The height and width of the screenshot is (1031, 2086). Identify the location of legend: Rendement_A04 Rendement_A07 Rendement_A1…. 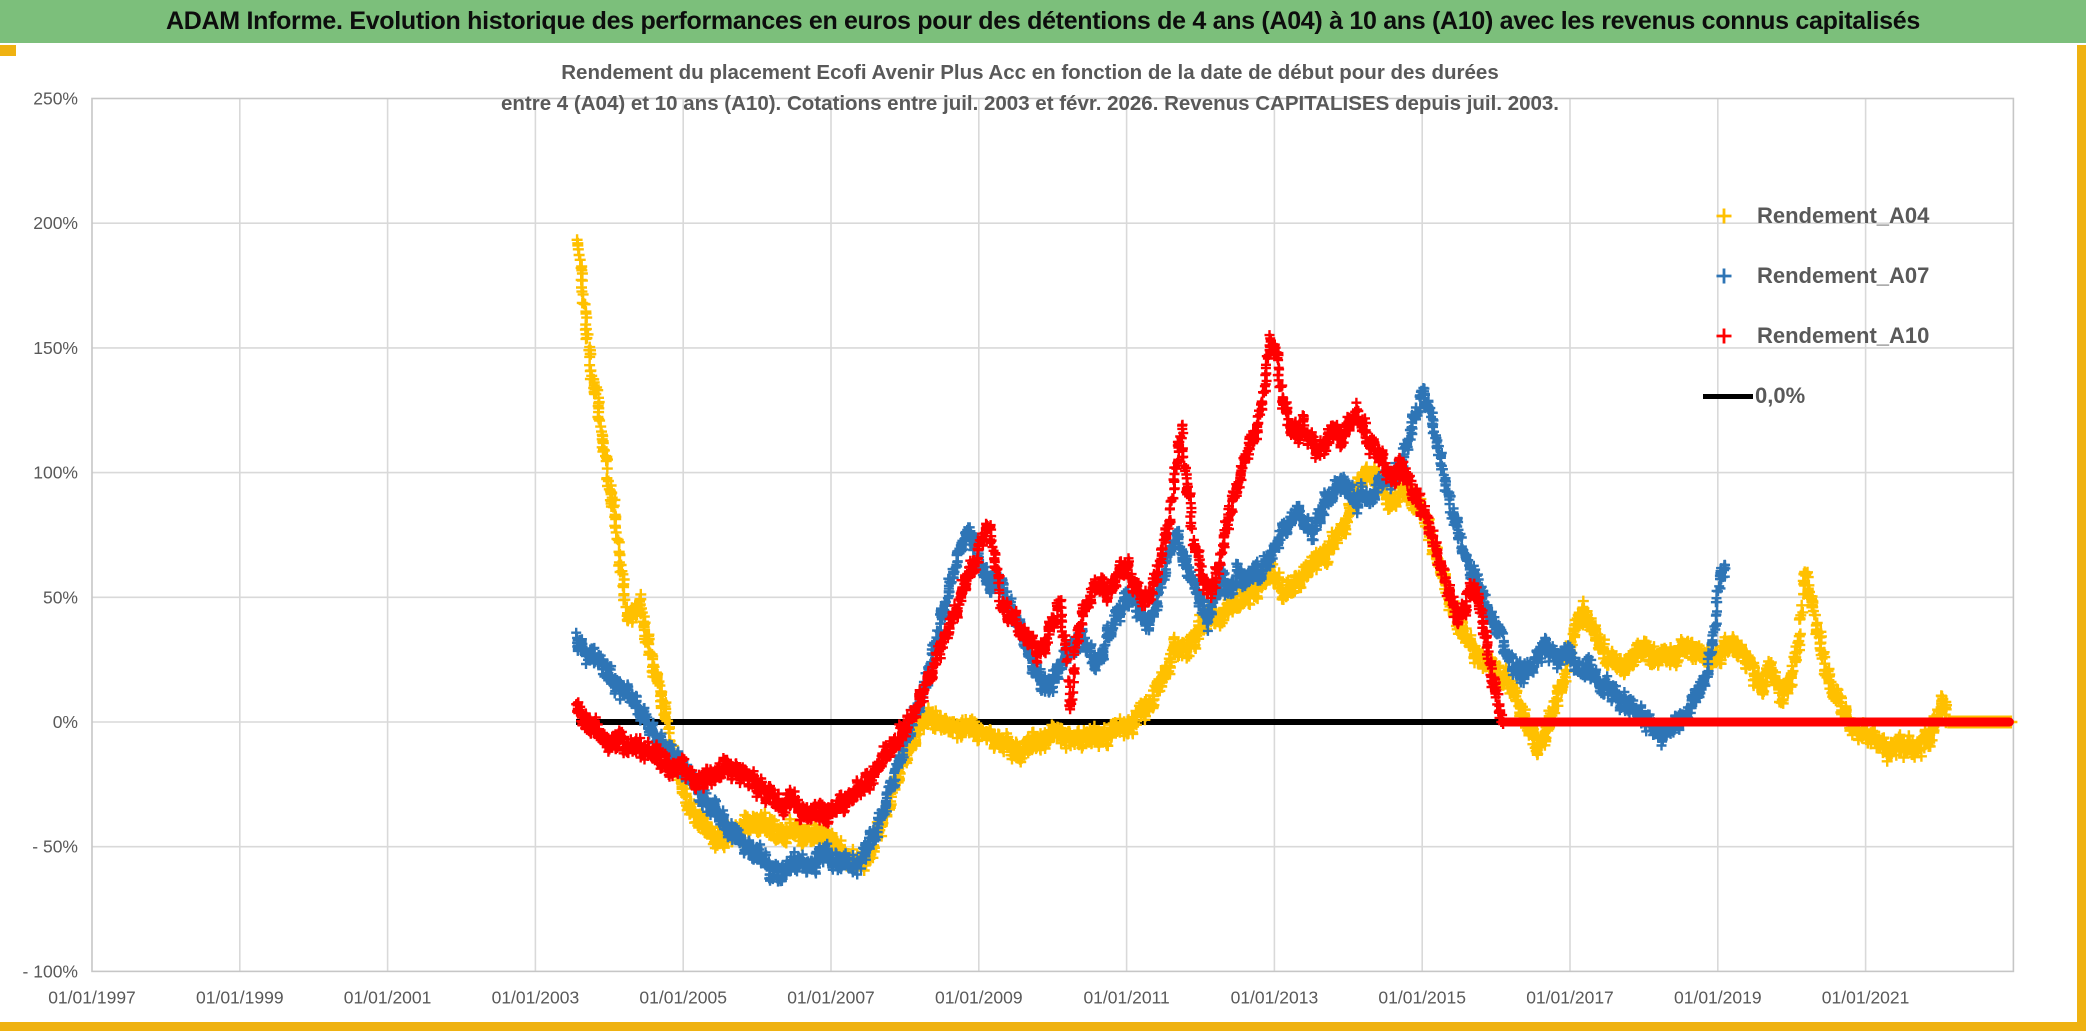
(1868, 306).